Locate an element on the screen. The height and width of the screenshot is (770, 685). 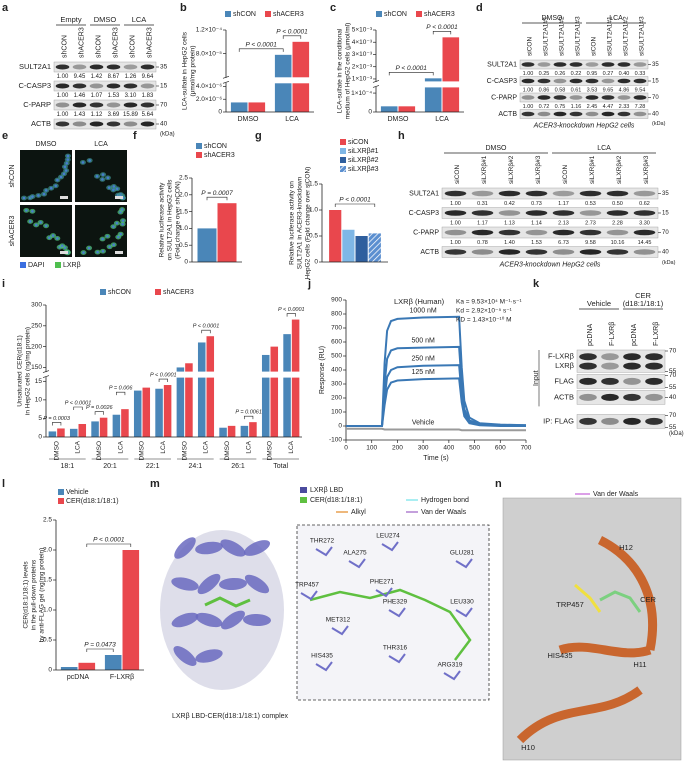
x-tick-label: F-LXRβ is located at coordinates (122, 677).